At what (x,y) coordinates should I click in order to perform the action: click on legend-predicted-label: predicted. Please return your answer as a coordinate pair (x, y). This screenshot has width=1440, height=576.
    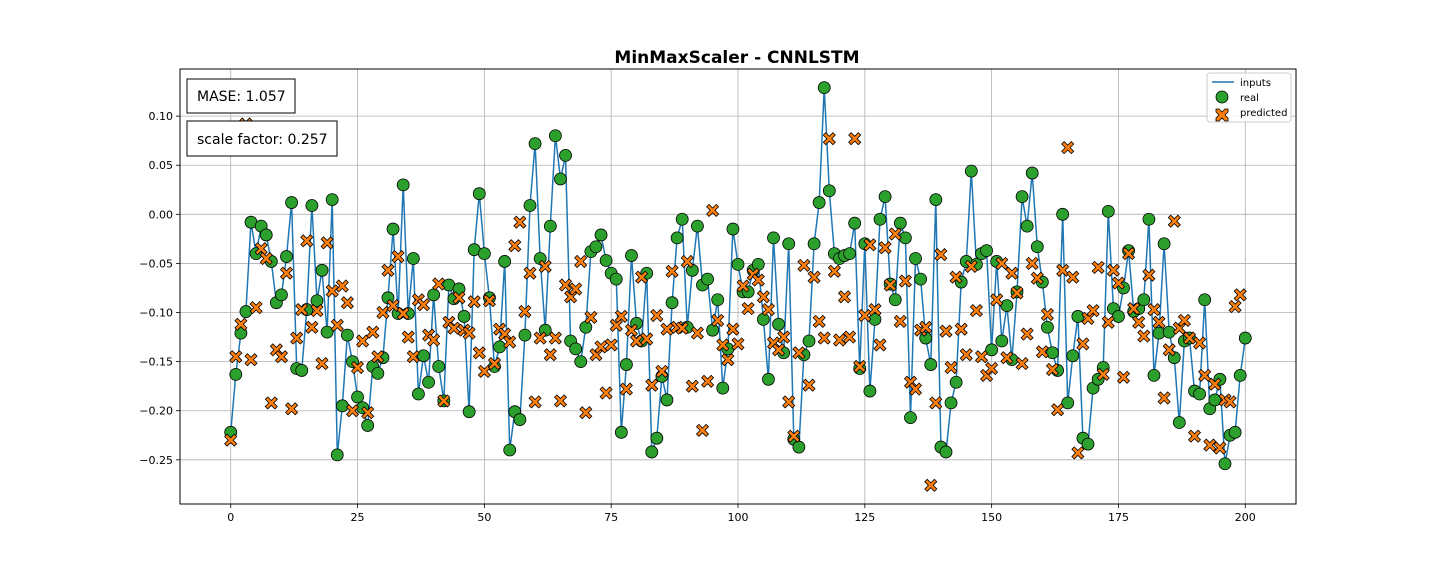
    Looking at the image, I should click on (1263, 113).